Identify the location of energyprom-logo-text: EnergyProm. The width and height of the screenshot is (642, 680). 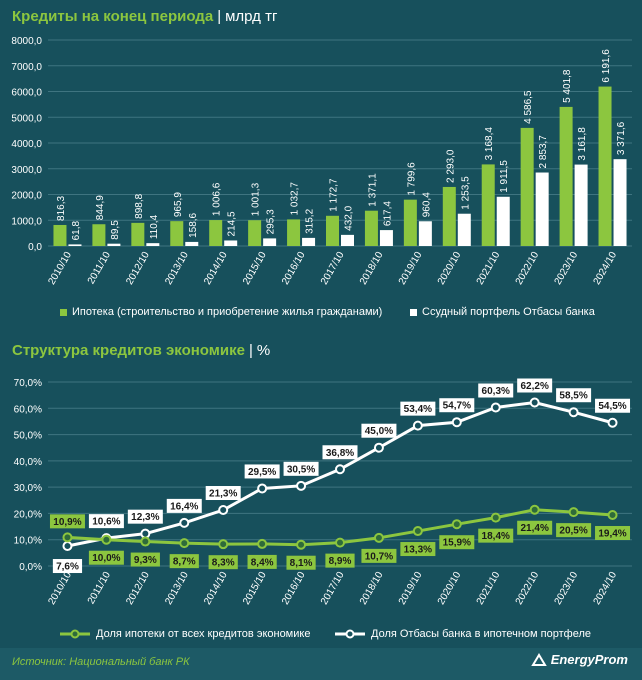
(589, 659).